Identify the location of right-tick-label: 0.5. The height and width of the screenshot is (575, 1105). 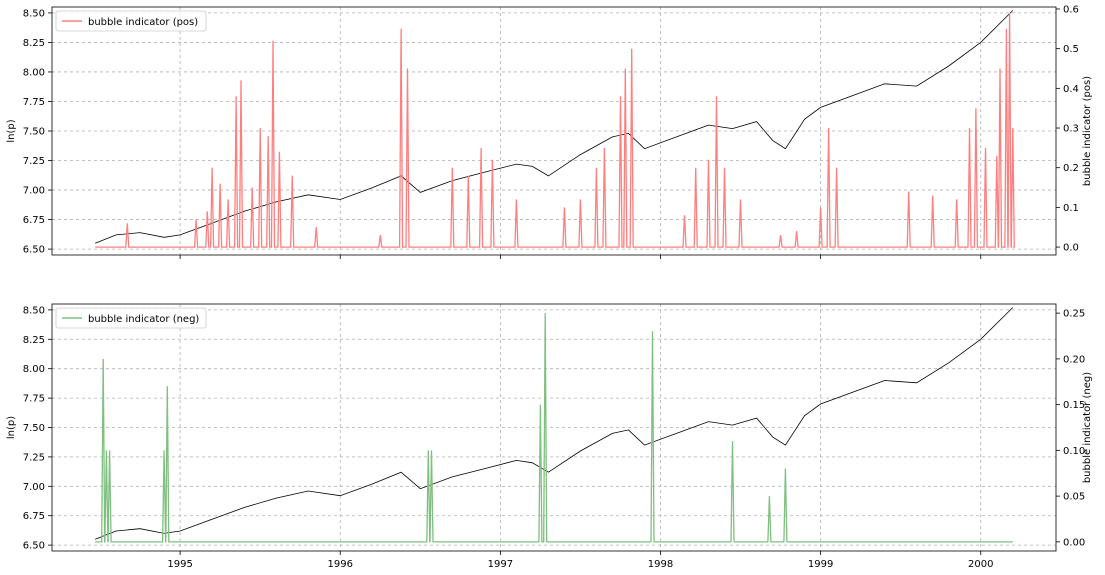
(1071, 49).